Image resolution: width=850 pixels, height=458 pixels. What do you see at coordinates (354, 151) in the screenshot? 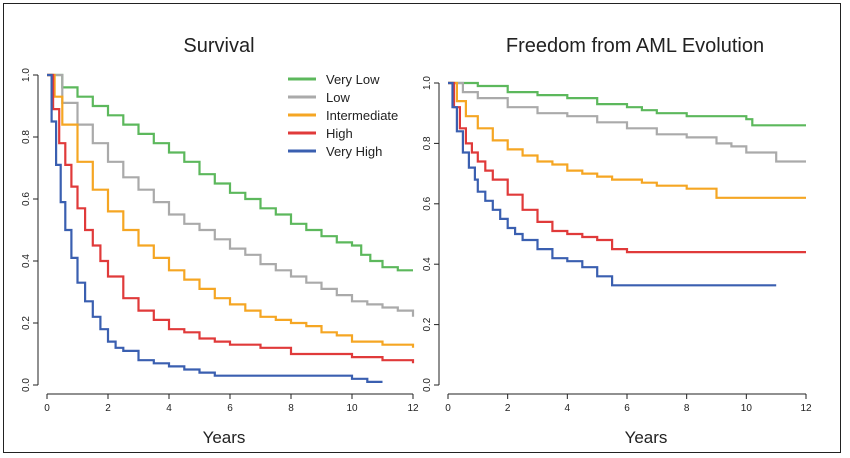
I see `legend-label-very-high: Very High` at bounding box center [354, 151].